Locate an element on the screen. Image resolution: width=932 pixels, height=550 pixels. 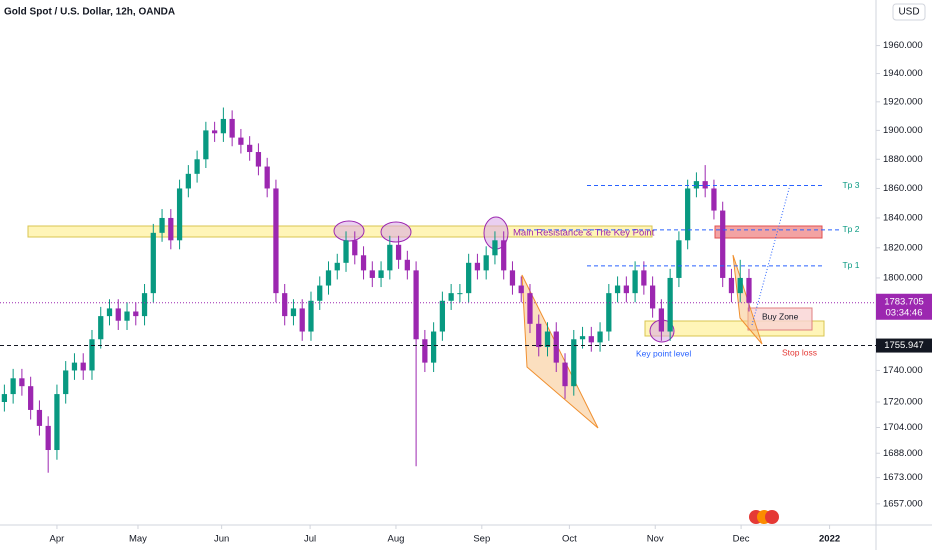
y-tick-label: 1688.000 is located at coordinates (903, 453).